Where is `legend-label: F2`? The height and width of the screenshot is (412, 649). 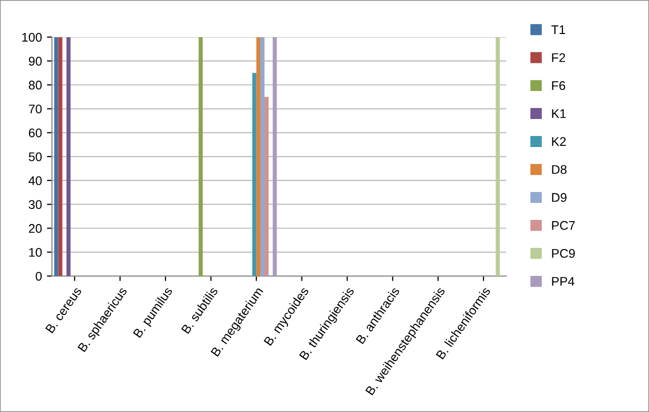 legend-label: F2 is located at coordinates (559, 57).